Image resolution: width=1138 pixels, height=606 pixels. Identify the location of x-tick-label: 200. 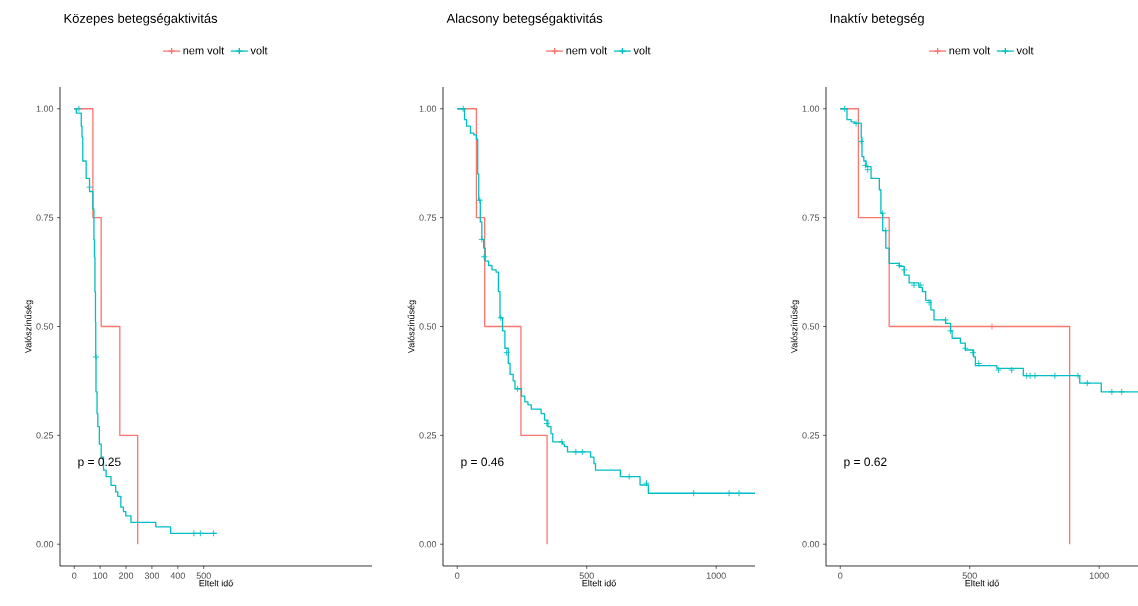
(126, 575).